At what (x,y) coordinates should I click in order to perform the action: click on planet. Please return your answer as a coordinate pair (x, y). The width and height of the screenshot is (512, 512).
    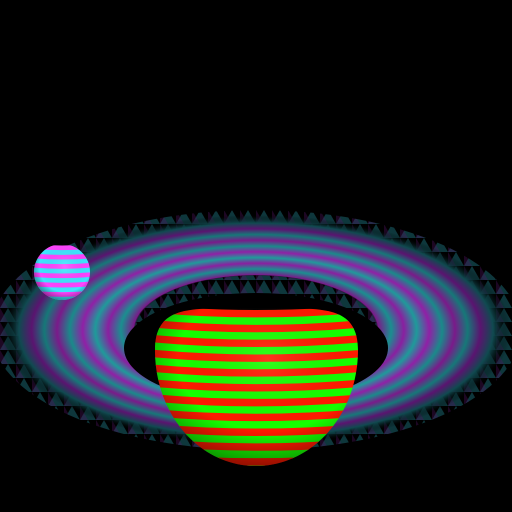
    Looking at the image, I should click on (256, 387).